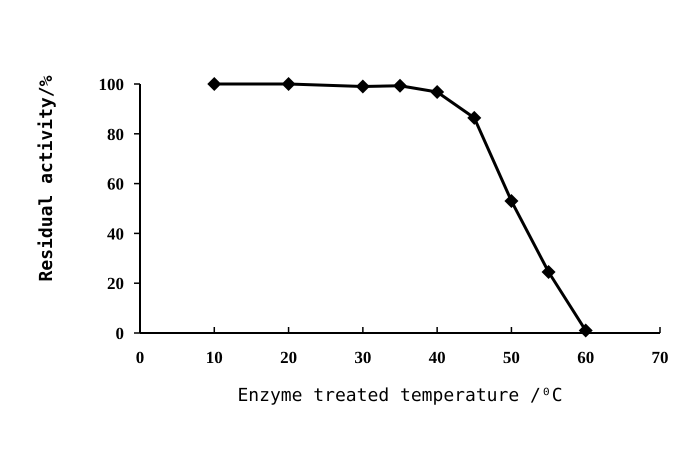 The height and width of the screenshot is (471, 684). What do you see at coordinates (46, 178) in the screenshot?
I see `y-axis-title: Residual activity/%` at bounding box center [46, 178].